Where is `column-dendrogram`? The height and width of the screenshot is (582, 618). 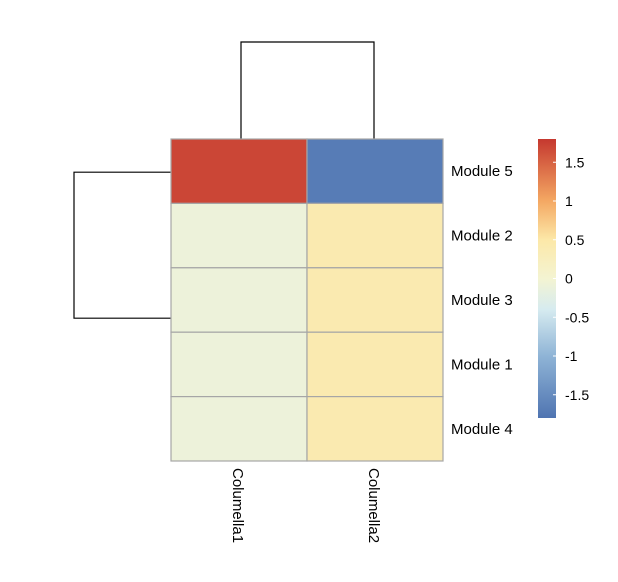
column-dendrogram is located at coordinates (307, 90).